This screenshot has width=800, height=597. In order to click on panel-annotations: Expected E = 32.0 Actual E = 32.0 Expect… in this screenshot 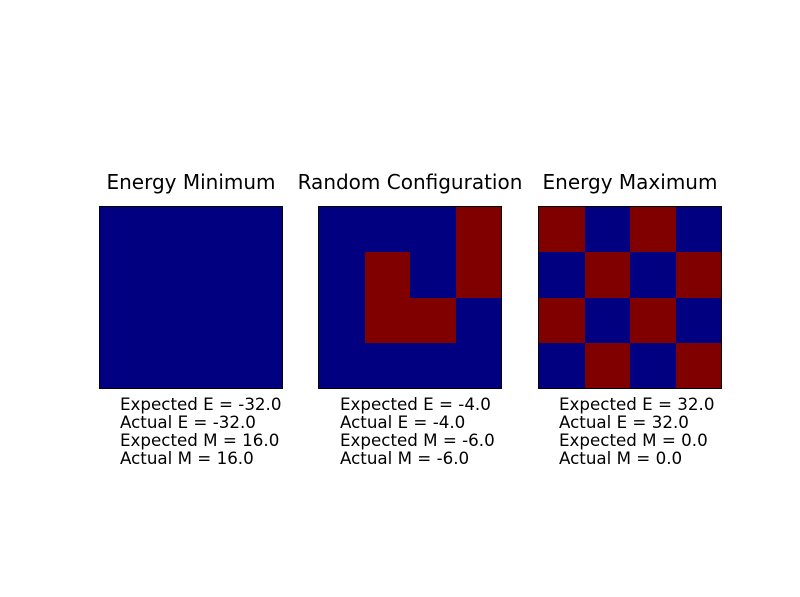, I will do `click(636, 431)`.